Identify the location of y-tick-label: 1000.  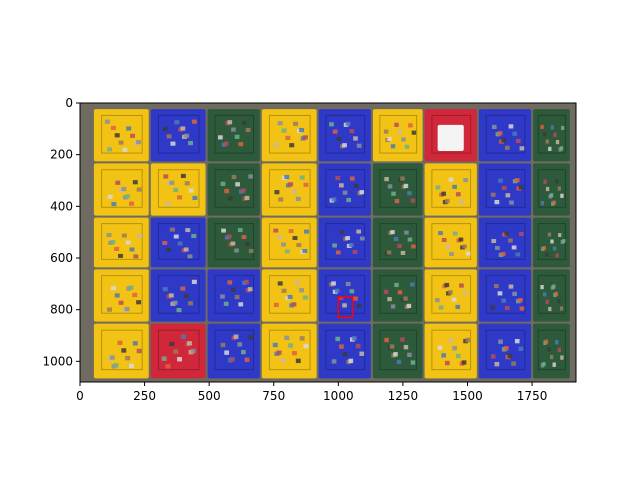
(57, 361).